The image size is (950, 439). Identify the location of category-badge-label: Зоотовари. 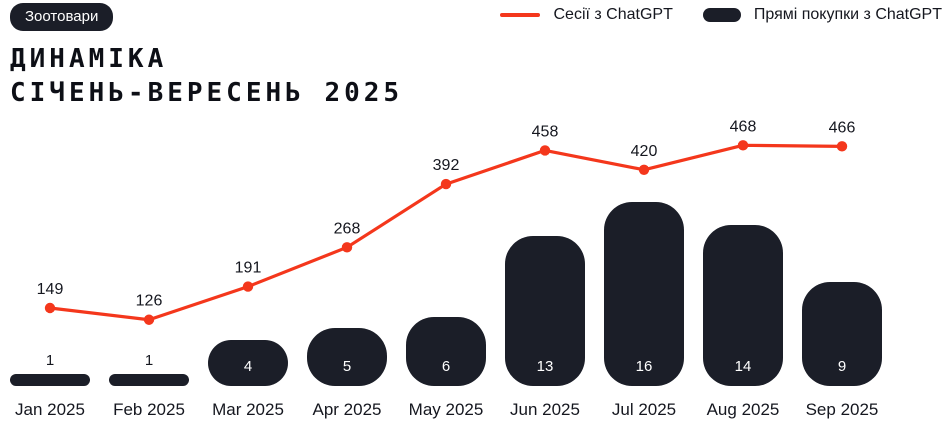
(62, 16).